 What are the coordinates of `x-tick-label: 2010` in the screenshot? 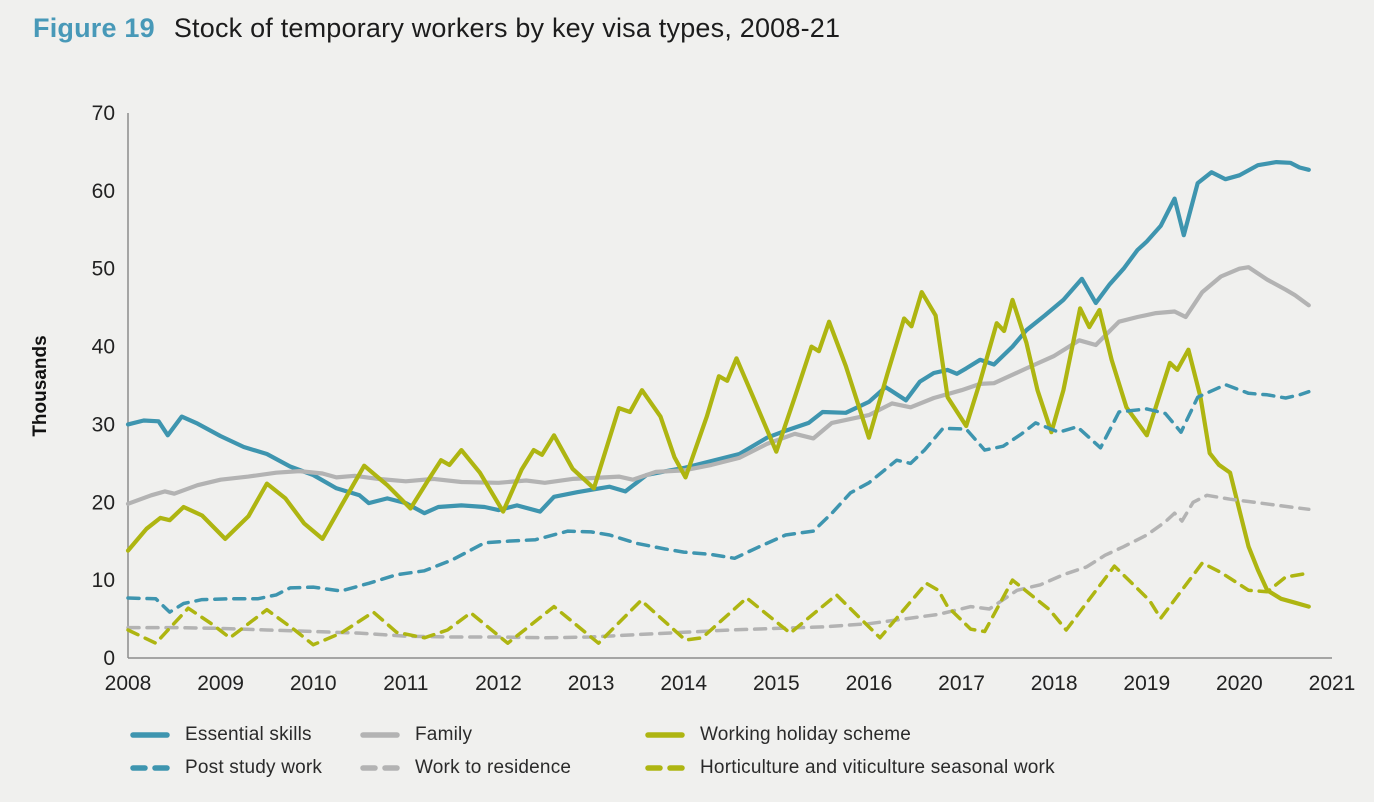 It's located at (313, 683).